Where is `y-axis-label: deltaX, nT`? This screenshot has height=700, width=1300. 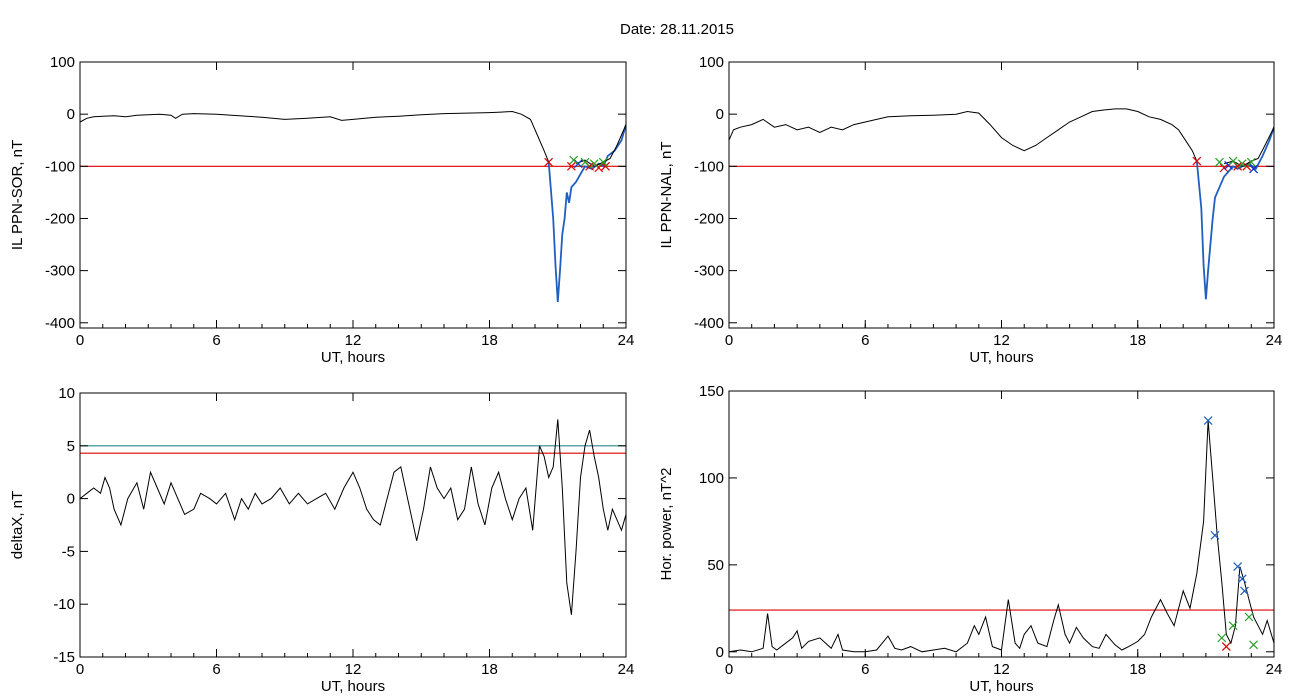
y-axis-label: deltaX, nT is located at coordinates (17, 525).